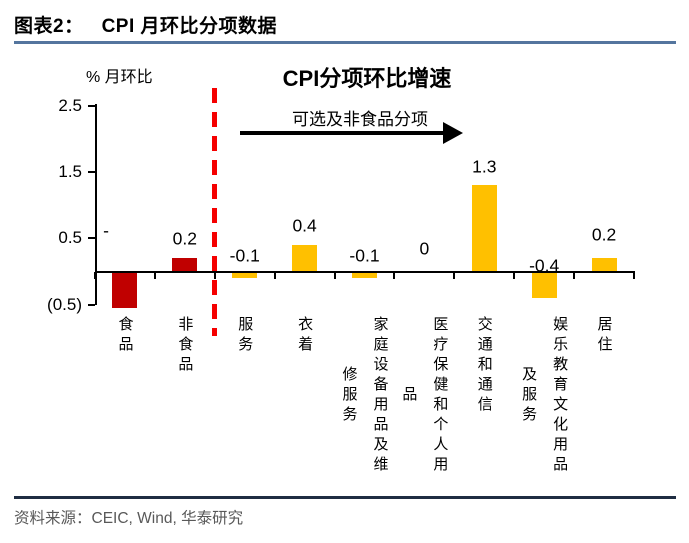 This screenshot has height=543, width=689. I want to click on bar-value-label: 0.4, so click(304, 225).